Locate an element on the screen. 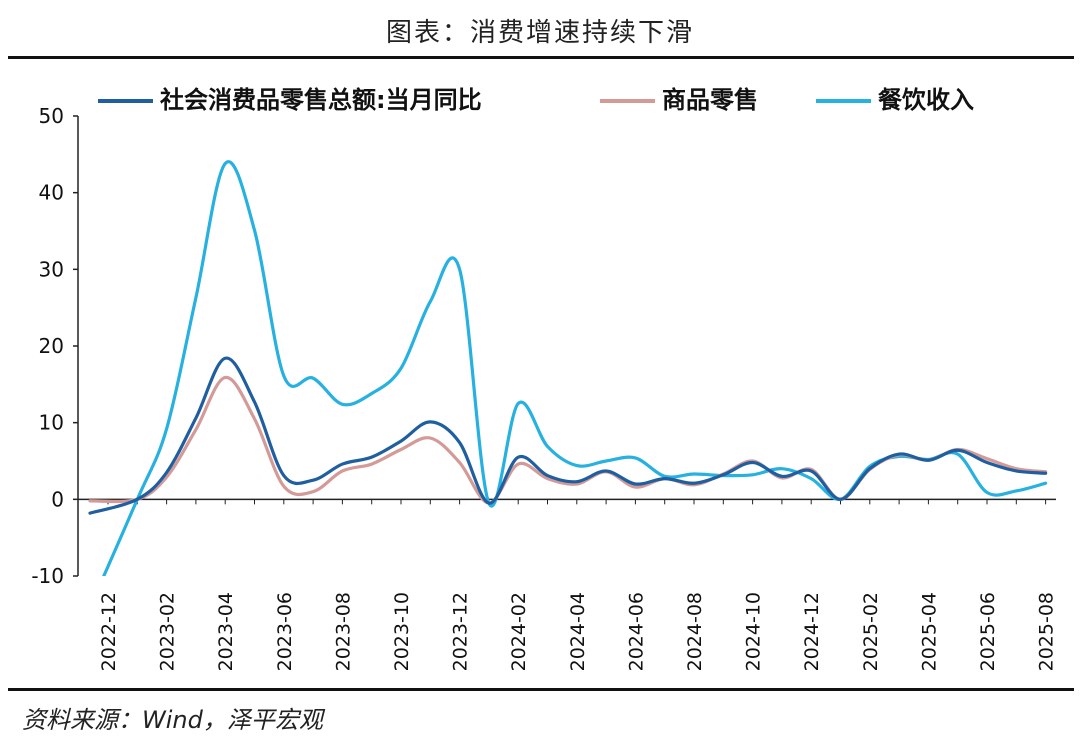  source-note: 资料来源：Wind，泽平宏观 is located at coordinates (172, 720).